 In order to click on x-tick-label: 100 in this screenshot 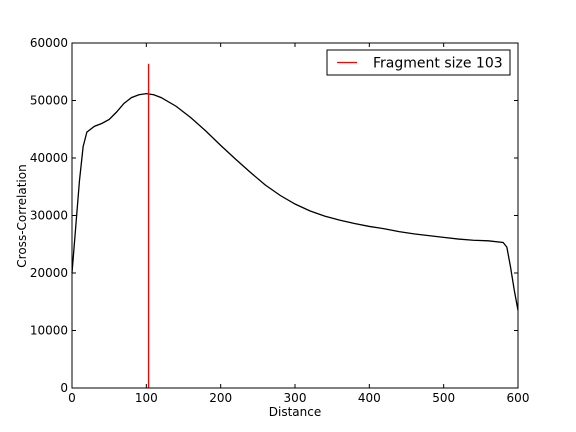, I will do `click(146, 398)`.